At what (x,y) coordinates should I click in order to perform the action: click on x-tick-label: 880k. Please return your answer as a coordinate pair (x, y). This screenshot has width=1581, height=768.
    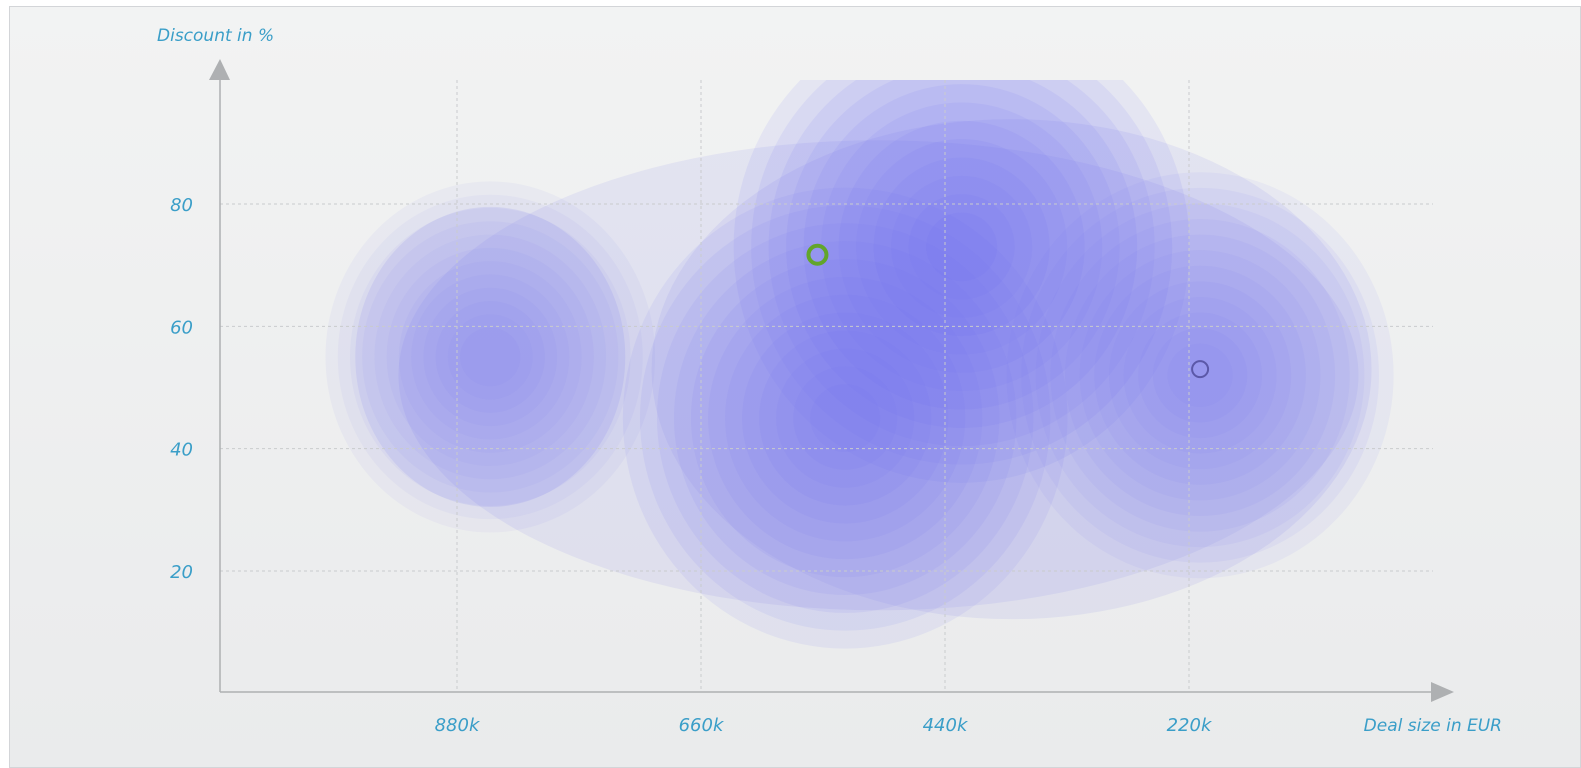
    Looking at the image, I should click on (458, 725).